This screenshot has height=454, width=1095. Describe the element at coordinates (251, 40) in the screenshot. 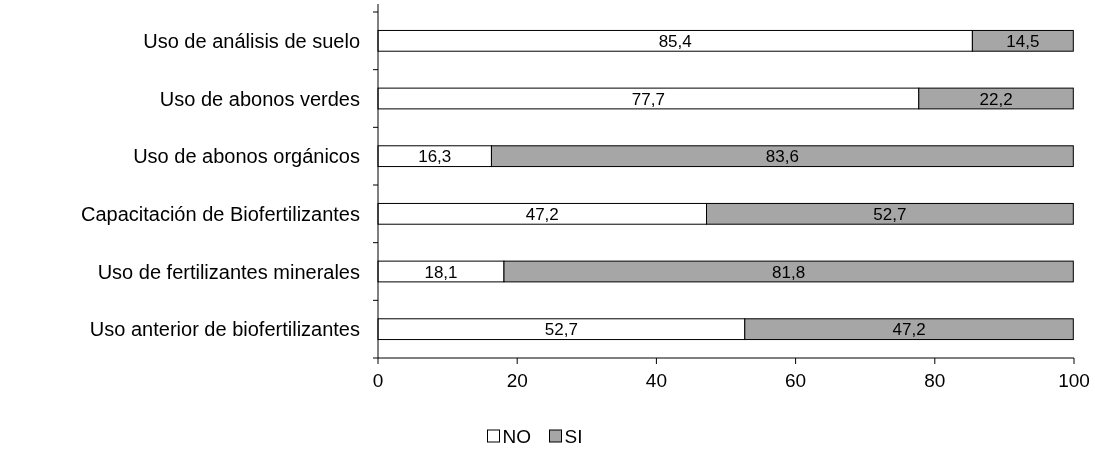

I see `y-tick-label: Uso de análisis de suelo` at that location.